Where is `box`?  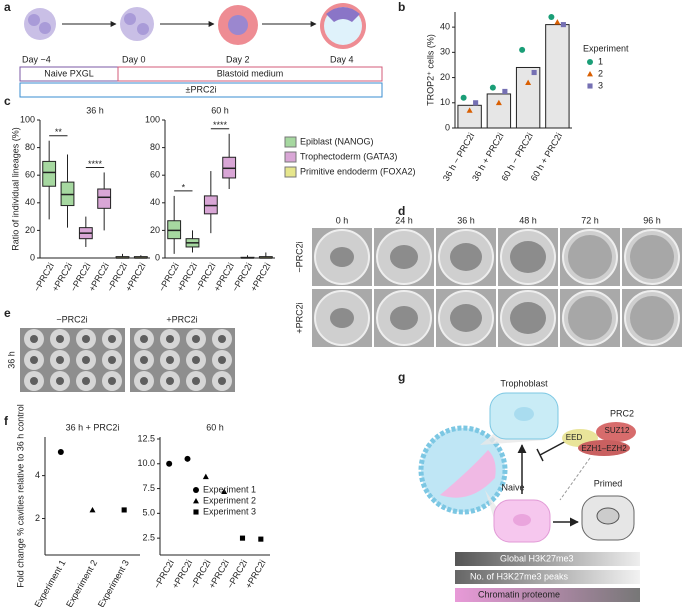
box is located at coordinates (104, 198).